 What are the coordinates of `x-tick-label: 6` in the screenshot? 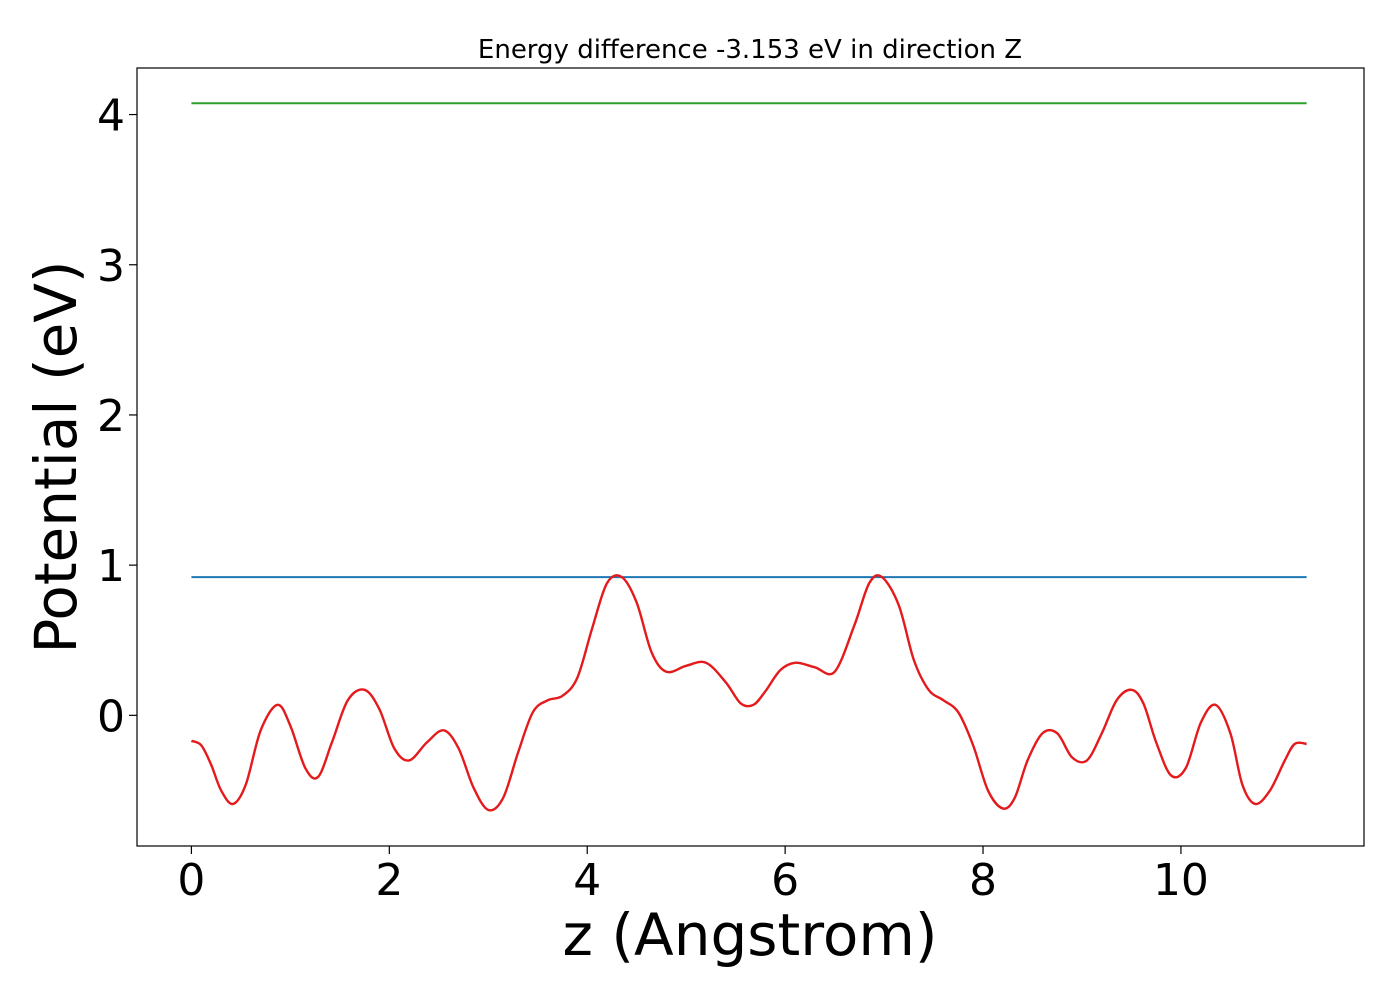 It's located at (785, 880).